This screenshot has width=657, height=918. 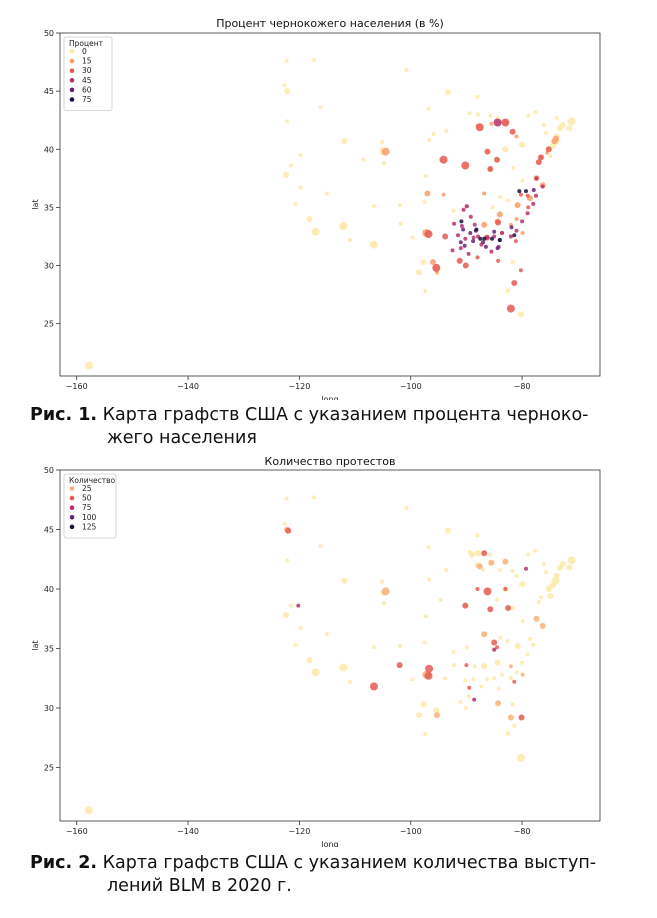 I want to click on y-tick-label: 30, so click(x=49, y=708).